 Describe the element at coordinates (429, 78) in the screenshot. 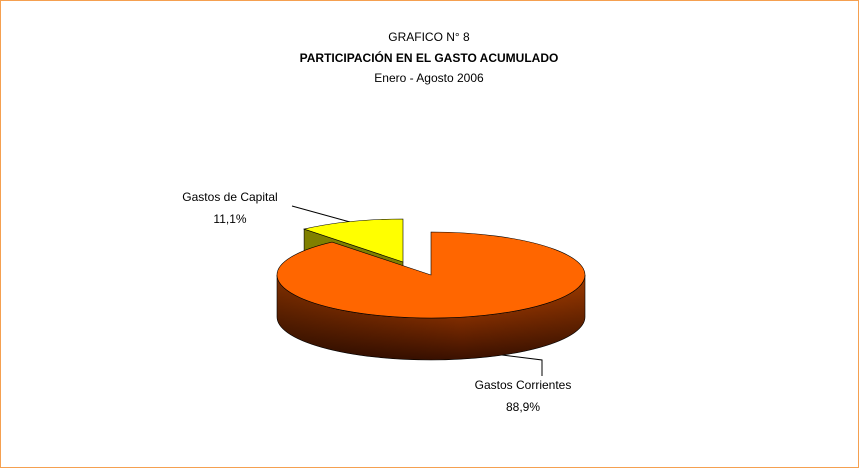

I see `chart-subtitle: Enero - Agosto 2006` at that location.